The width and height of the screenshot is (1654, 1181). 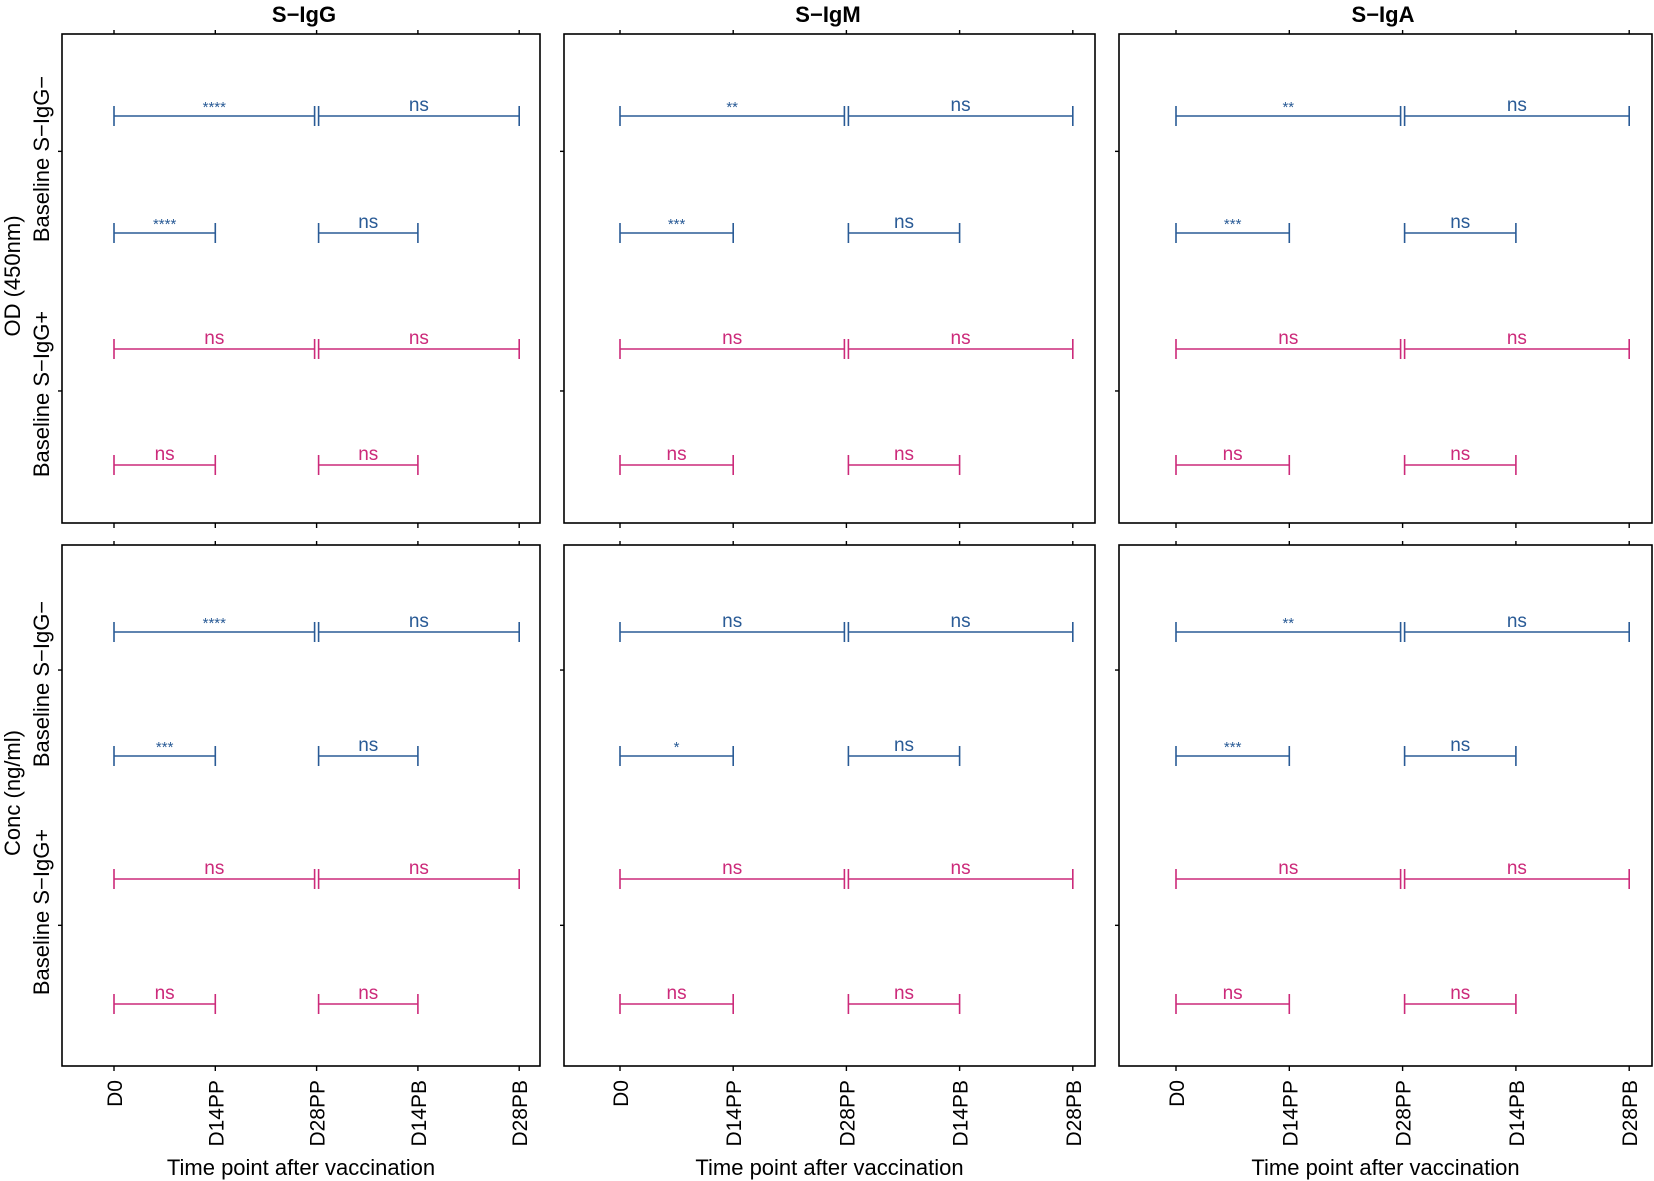 What do you see at coordinates (677, 752) in the screenshot?
I see `significance-bracket: *` at bounding box center [677, 752].